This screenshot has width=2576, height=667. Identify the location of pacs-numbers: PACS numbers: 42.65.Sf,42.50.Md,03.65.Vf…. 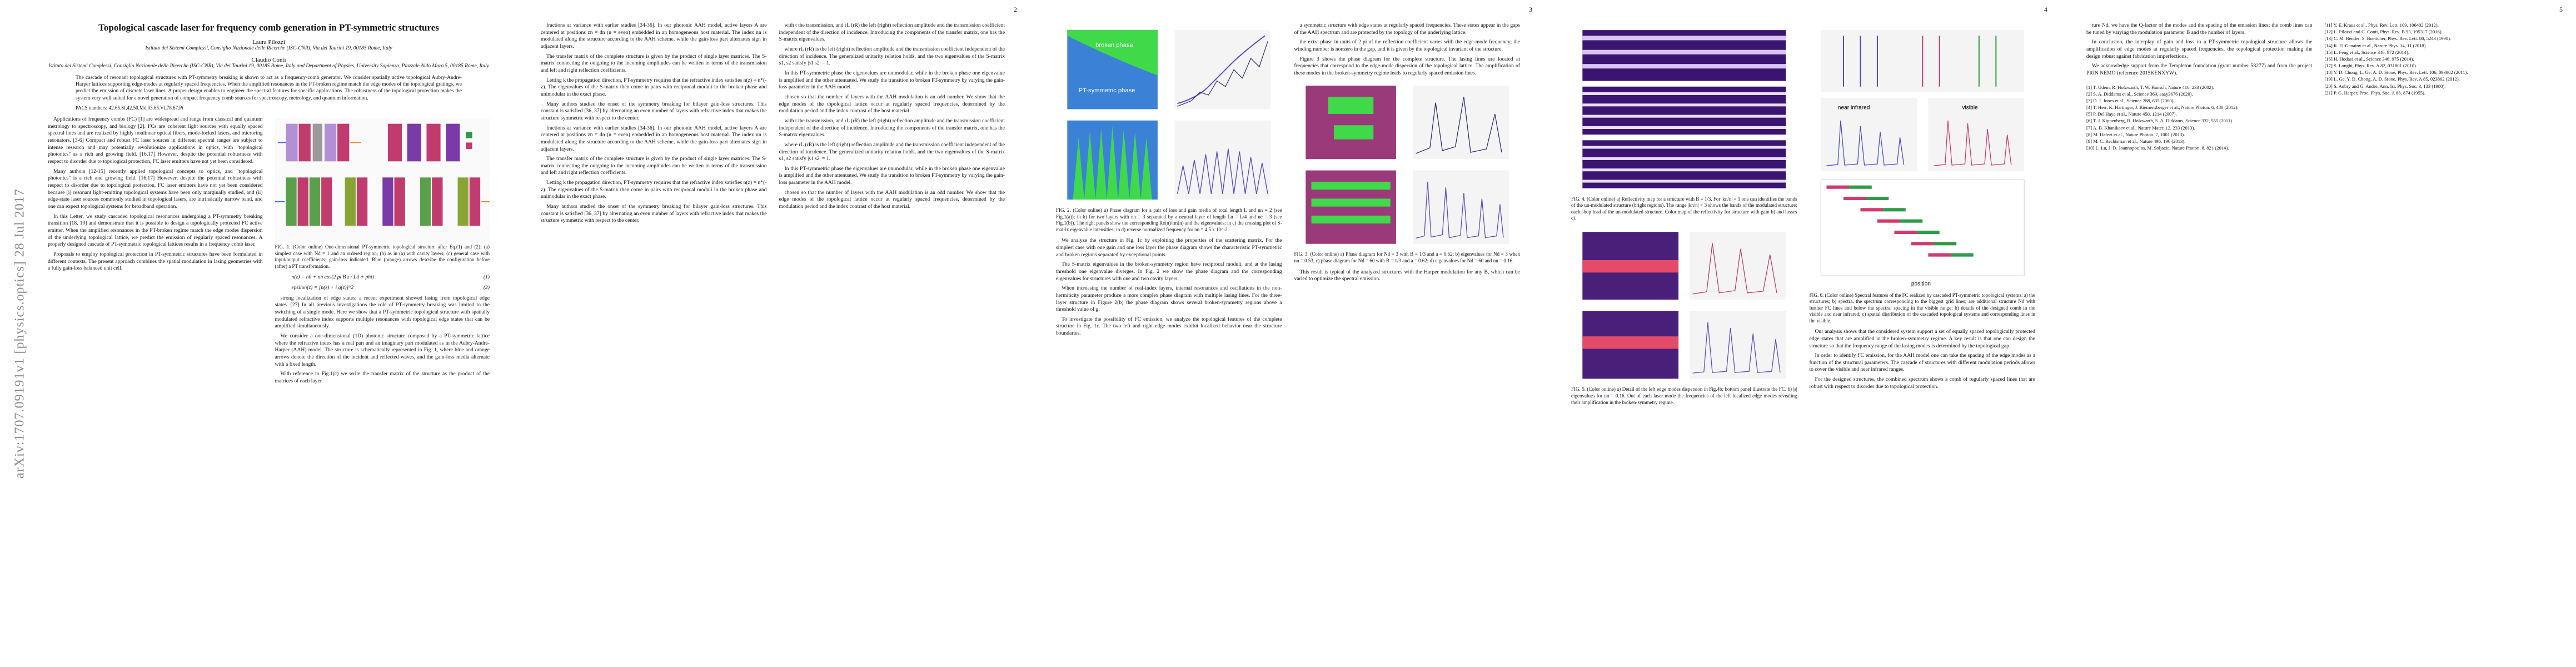
(129, 108).